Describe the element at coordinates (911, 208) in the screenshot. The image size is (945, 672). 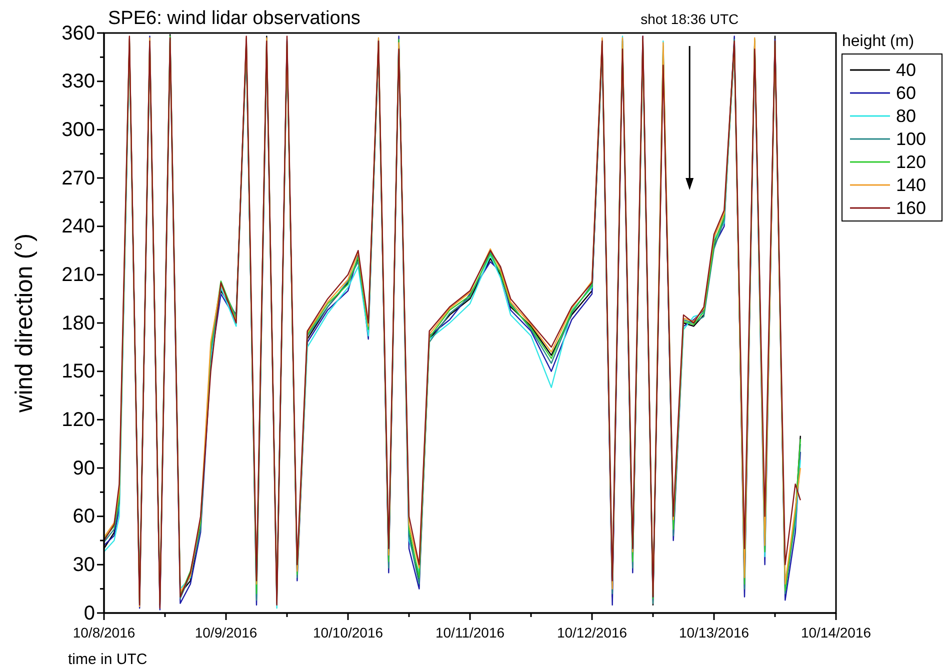
I see `legend-label: 160` at that location.